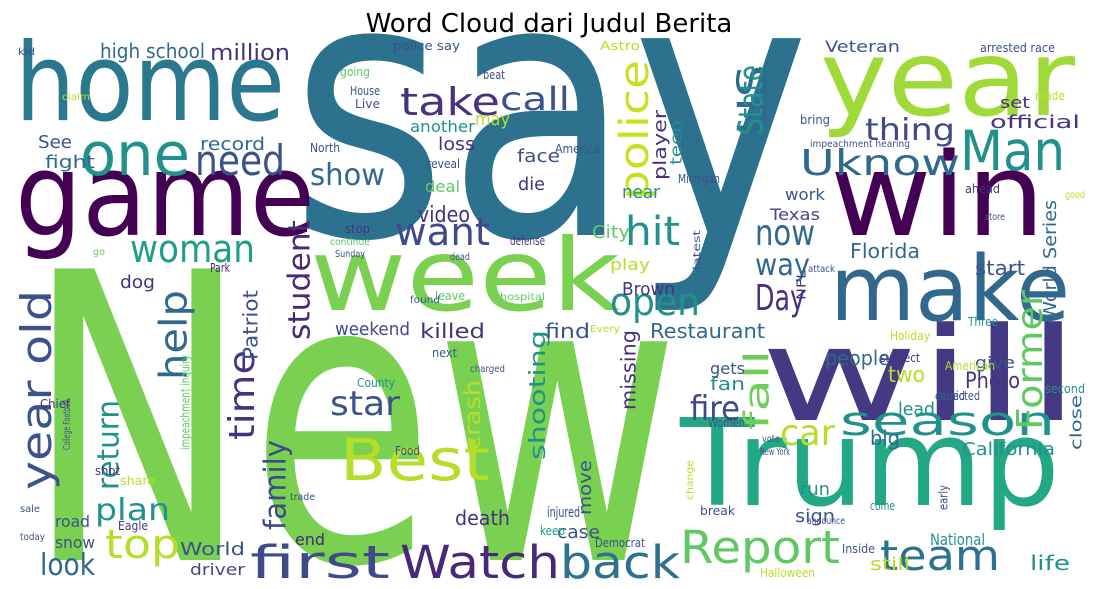  What do you see at coordinates (443, 164) in the screenshot?
I see `word: reveal` at bounding box center [443, 164].